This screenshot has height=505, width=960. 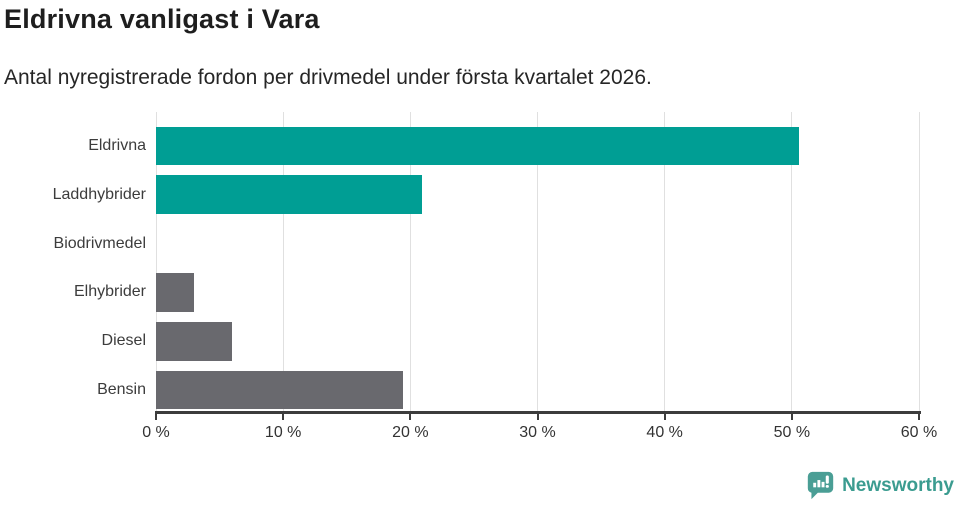 I want to click on chart-title: Eldrivna vanligast i Vara, so click(x=162, y=19).